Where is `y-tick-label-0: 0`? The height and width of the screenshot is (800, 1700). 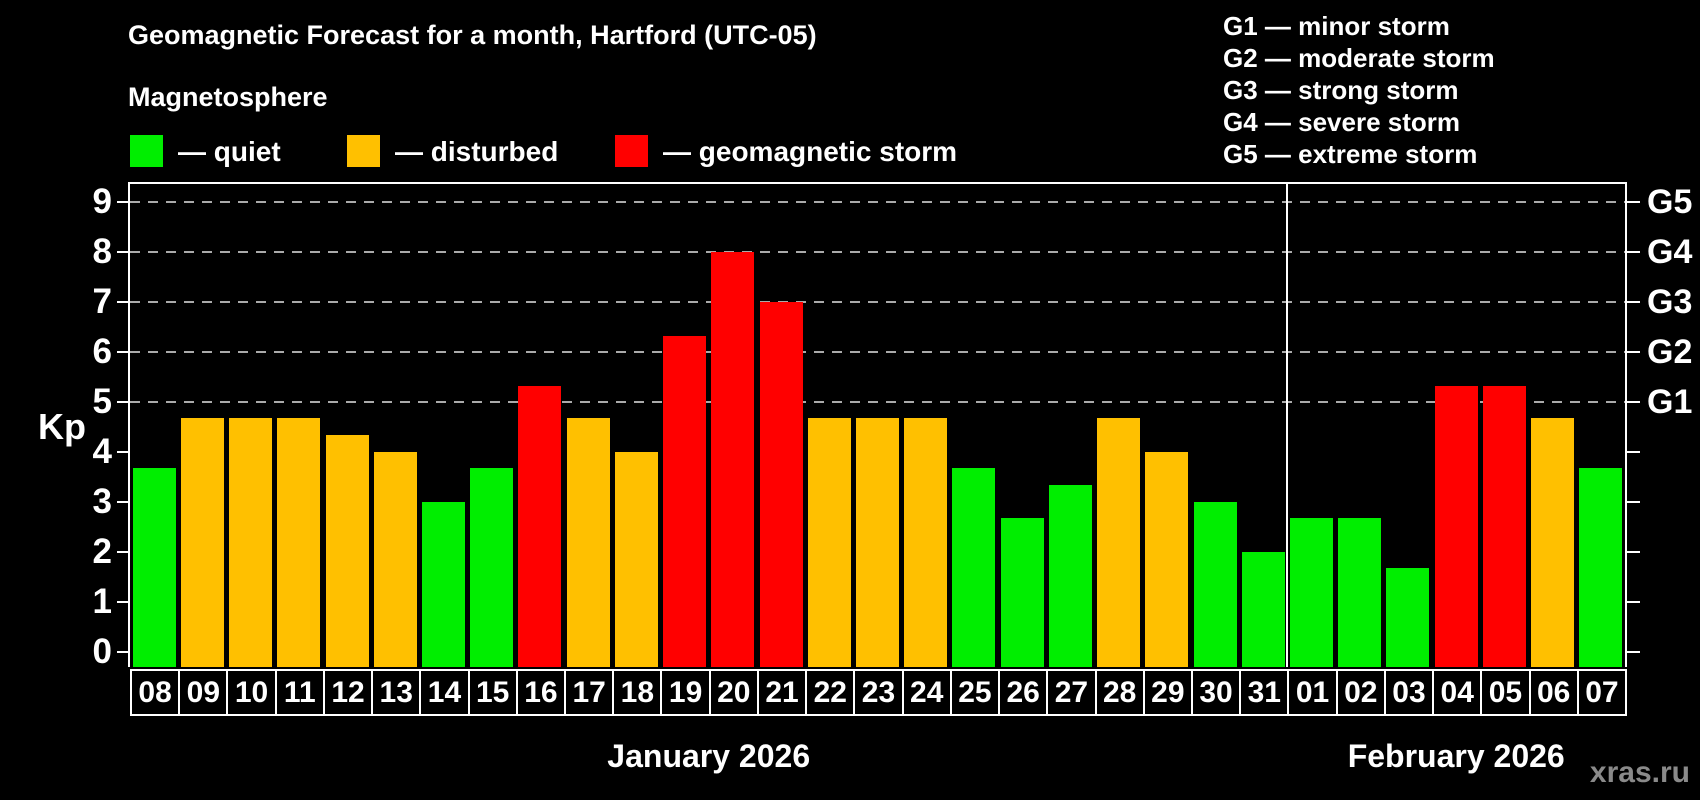 y-tick-label-0: 0 is located at coordinates (102, 651).